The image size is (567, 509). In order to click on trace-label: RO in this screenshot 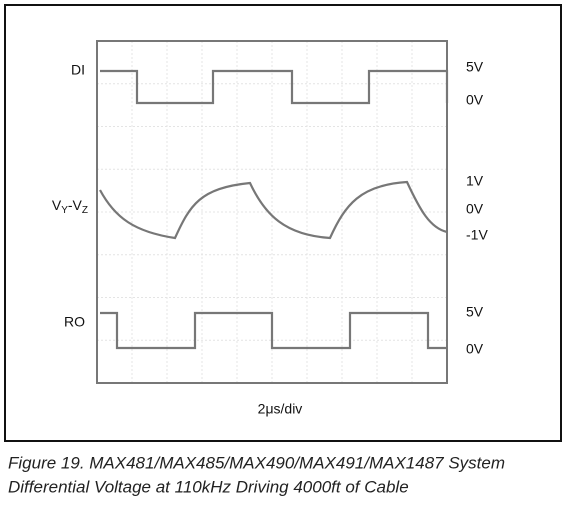, I will do `click(74, 322)`.